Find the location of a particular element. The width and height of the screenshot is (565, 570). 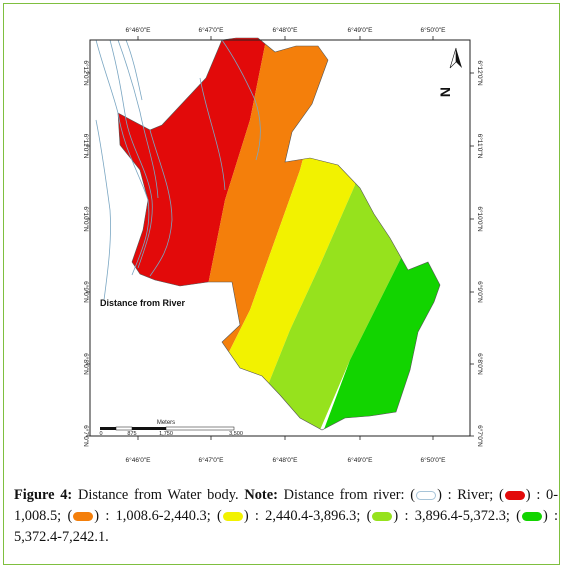

scale-unit: Meters is located at coordinates (166, 423).